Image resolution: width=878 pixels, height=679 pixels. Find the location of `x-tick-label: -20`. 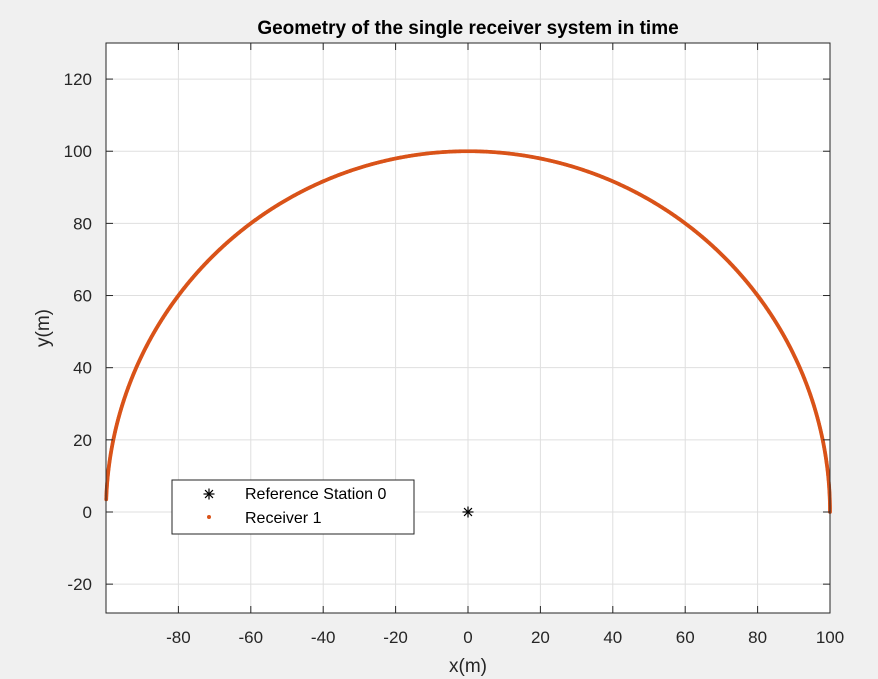

x-tick-label: -20 is located at coordinates (395, 637).